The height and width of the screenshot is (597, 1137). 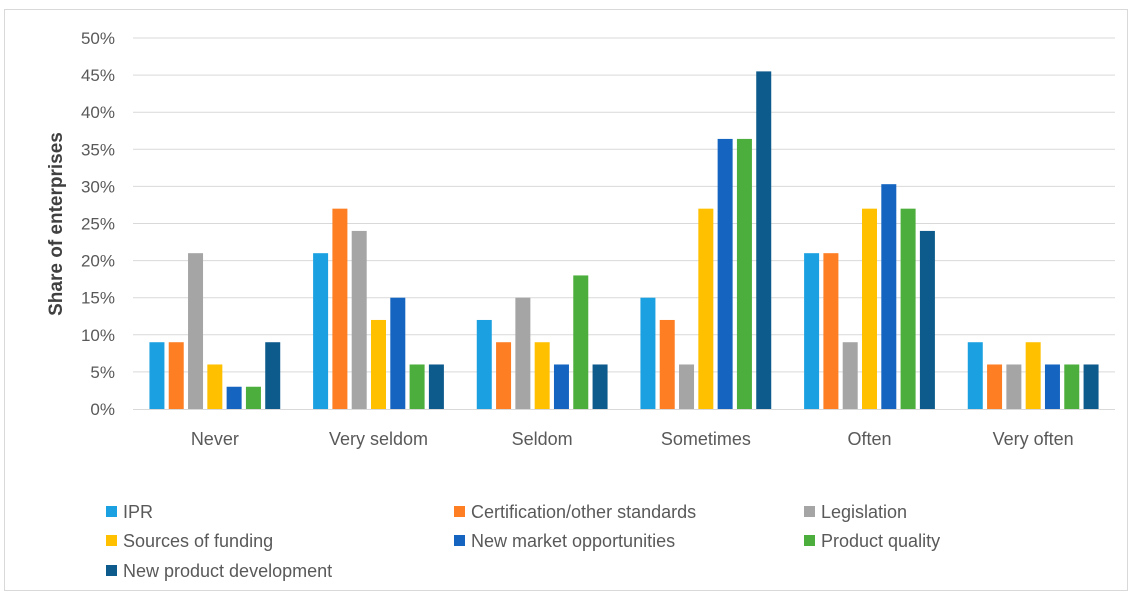 I want to click on legend-label: IPR, so click(x=138, y=512).